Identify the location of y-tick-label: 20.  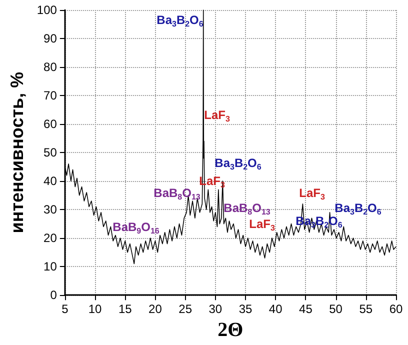
(51, 238).